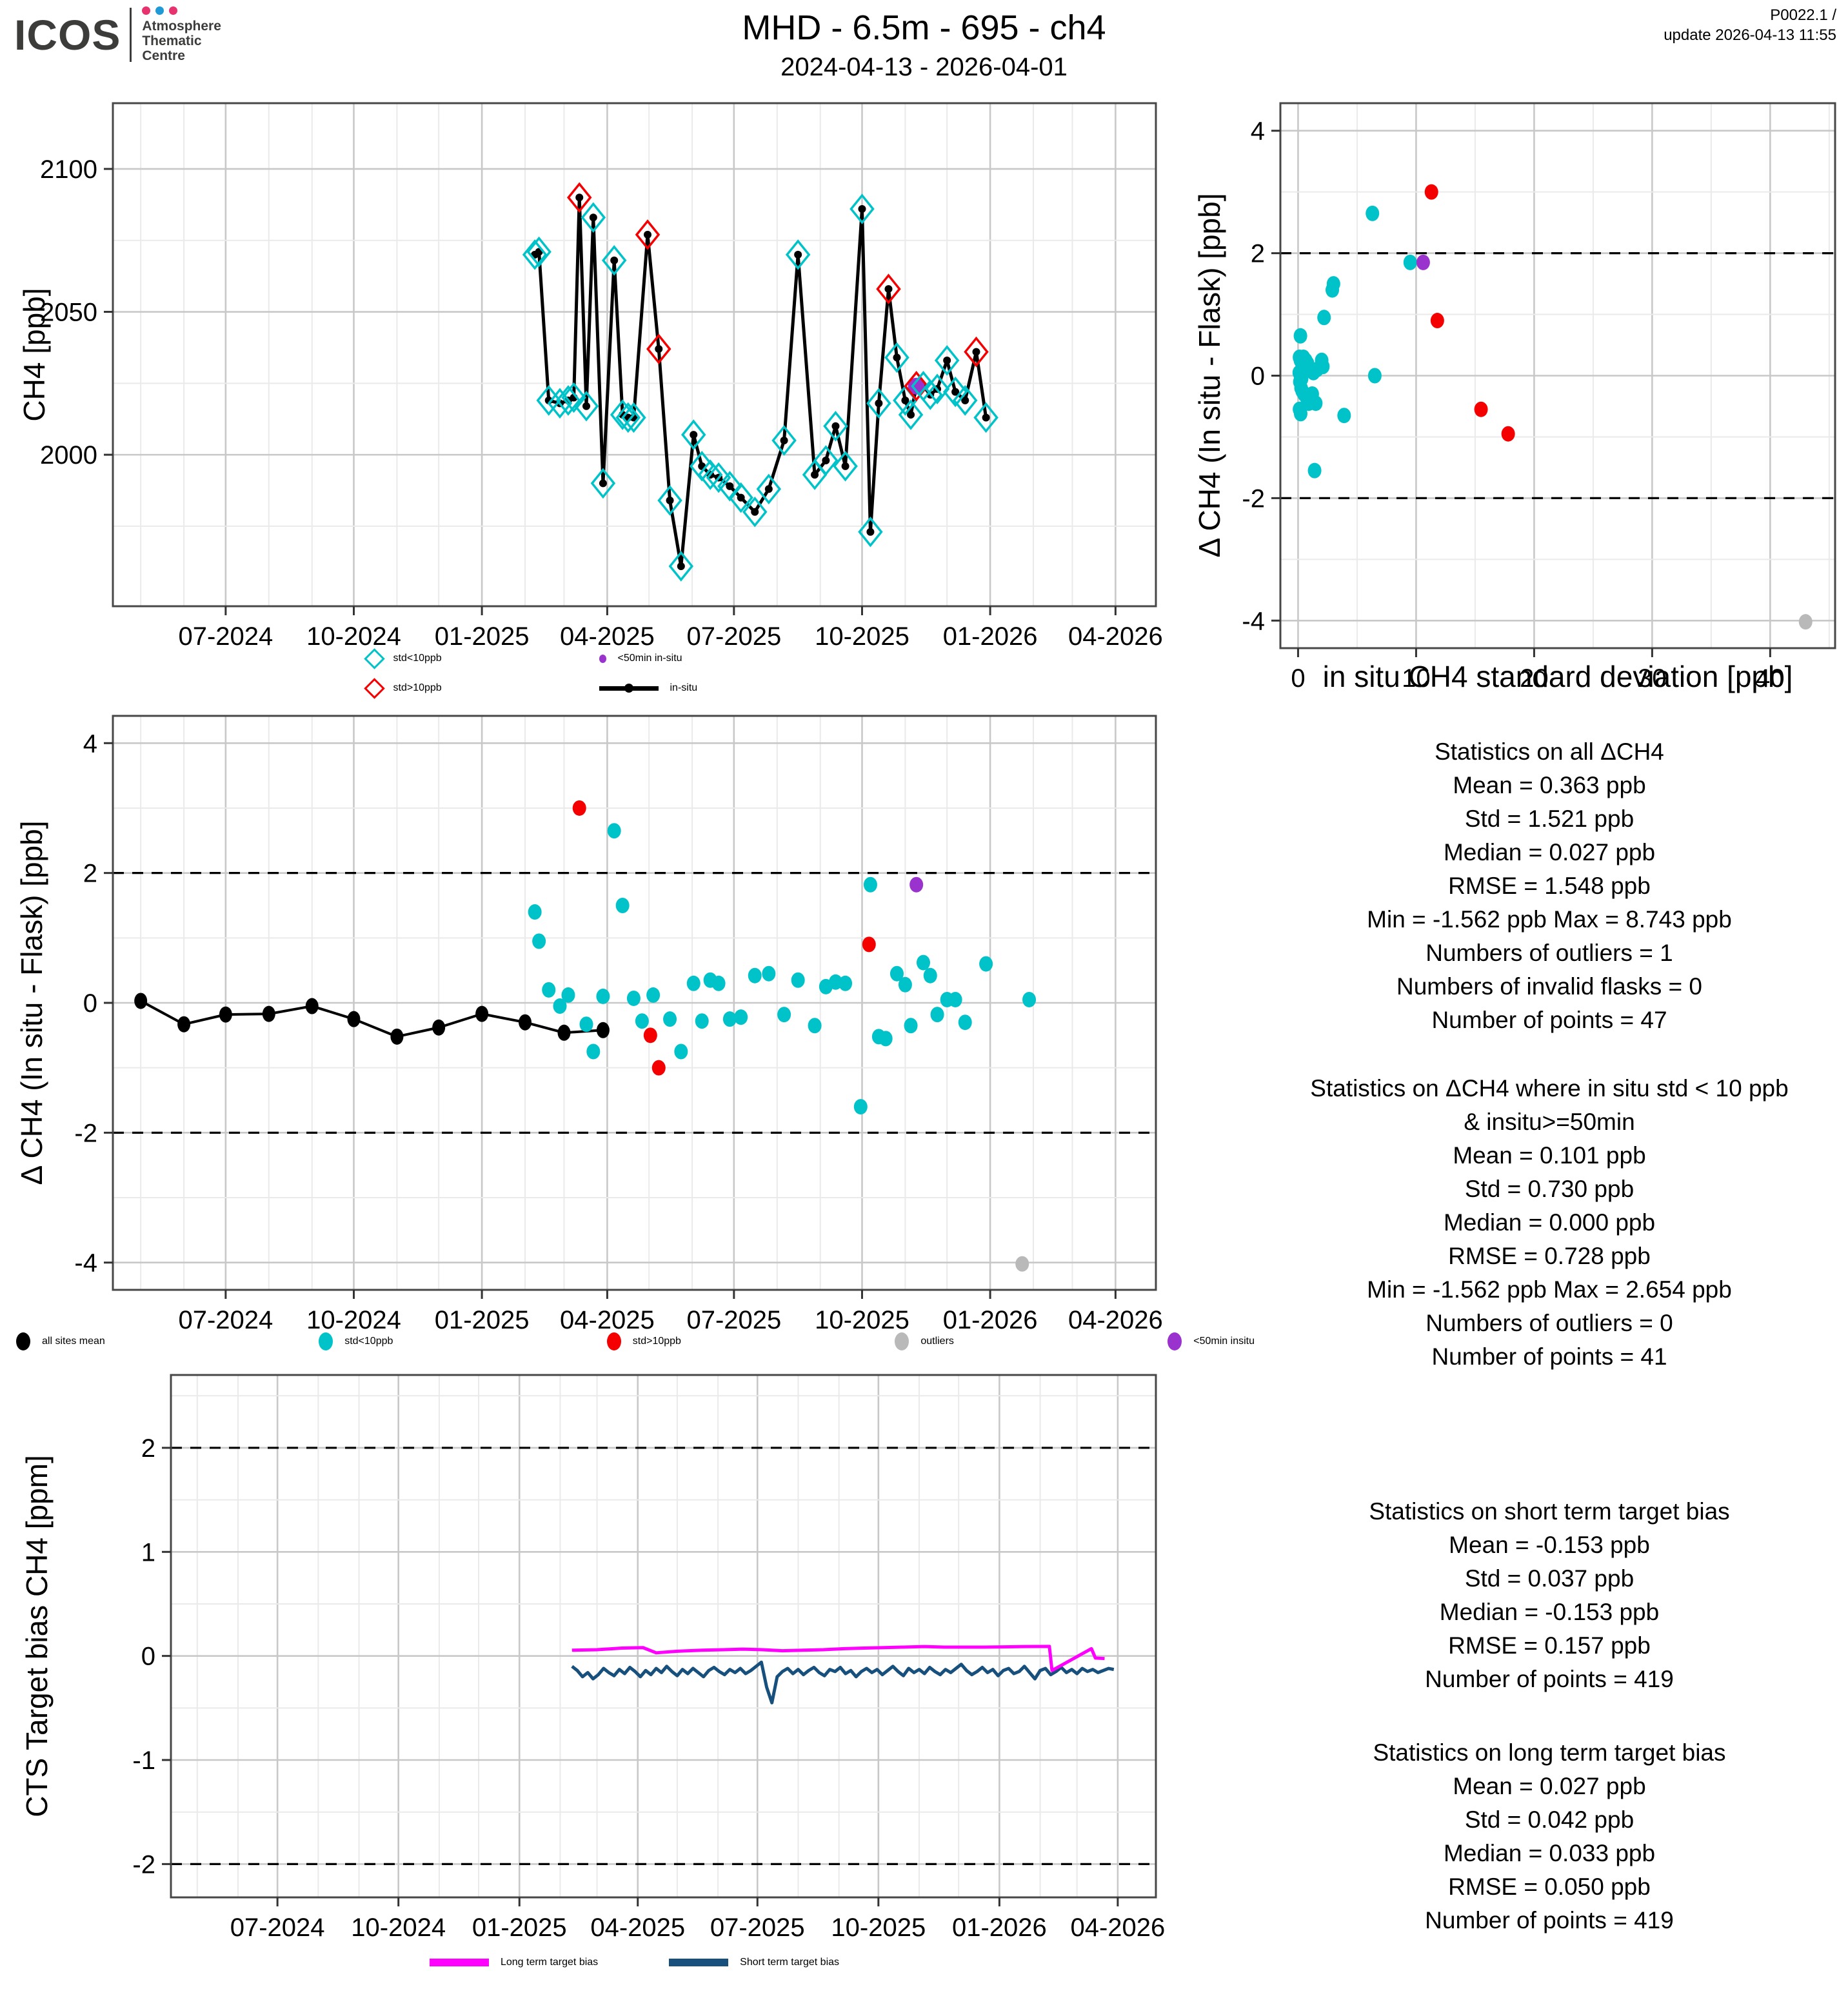  Describe the element at coordinates (1534, 678) in the screenshot. I see `svg-text: 20` at that location.